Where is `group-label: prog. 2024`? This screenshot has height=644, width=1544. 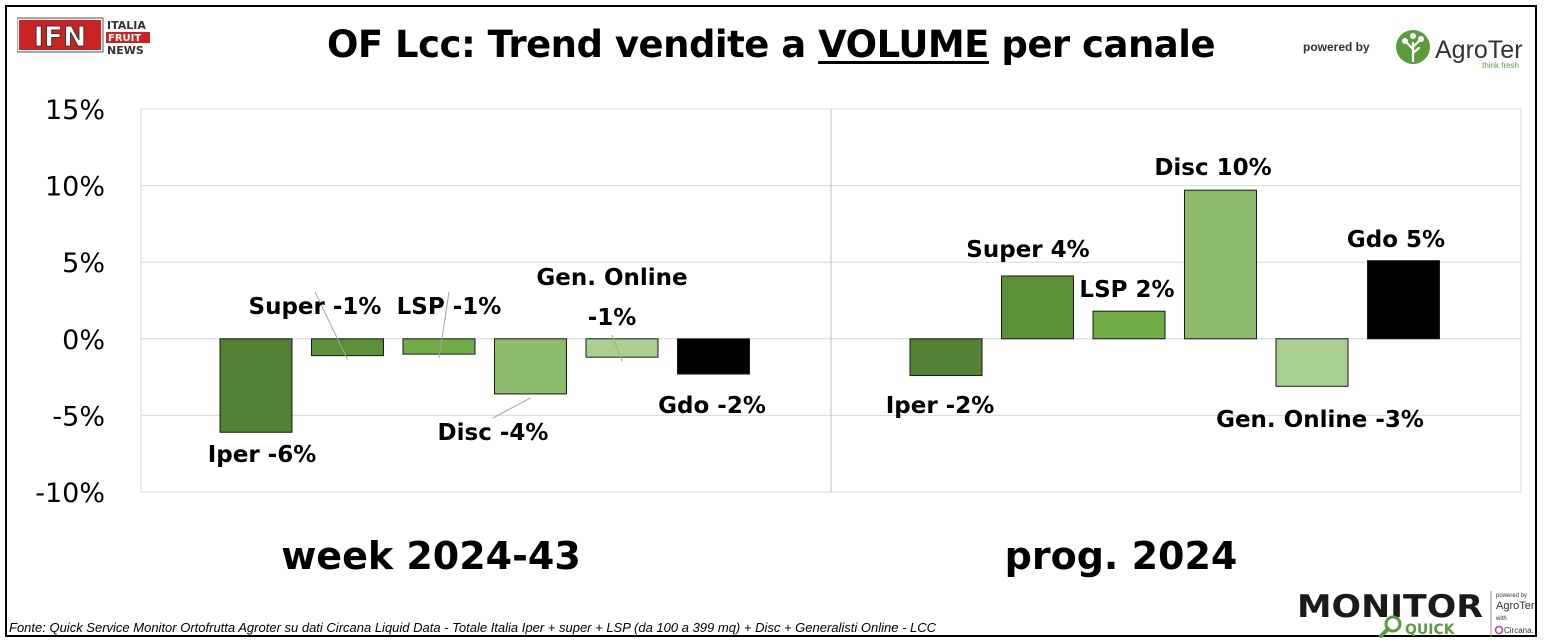 group-label: prog. 2024 is located at coordinates (1121, 556).